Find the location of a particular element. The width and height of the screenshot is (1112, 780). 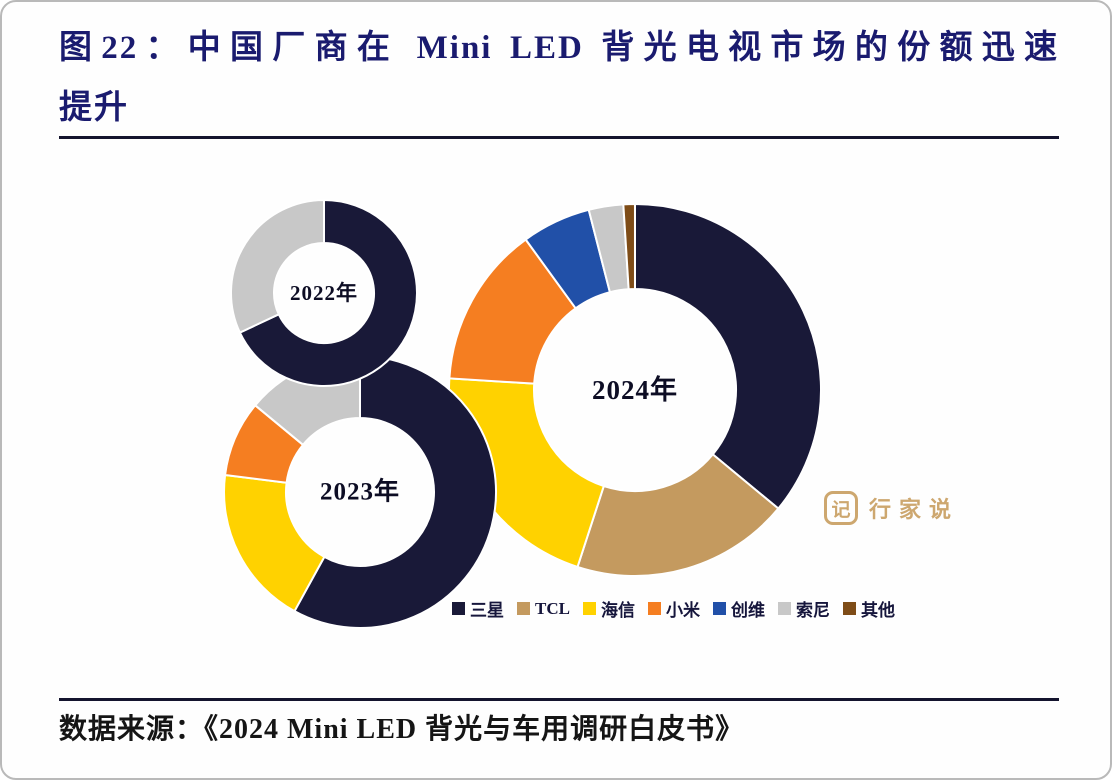

legend-label: 三星 is located at coordinates (487, 610).